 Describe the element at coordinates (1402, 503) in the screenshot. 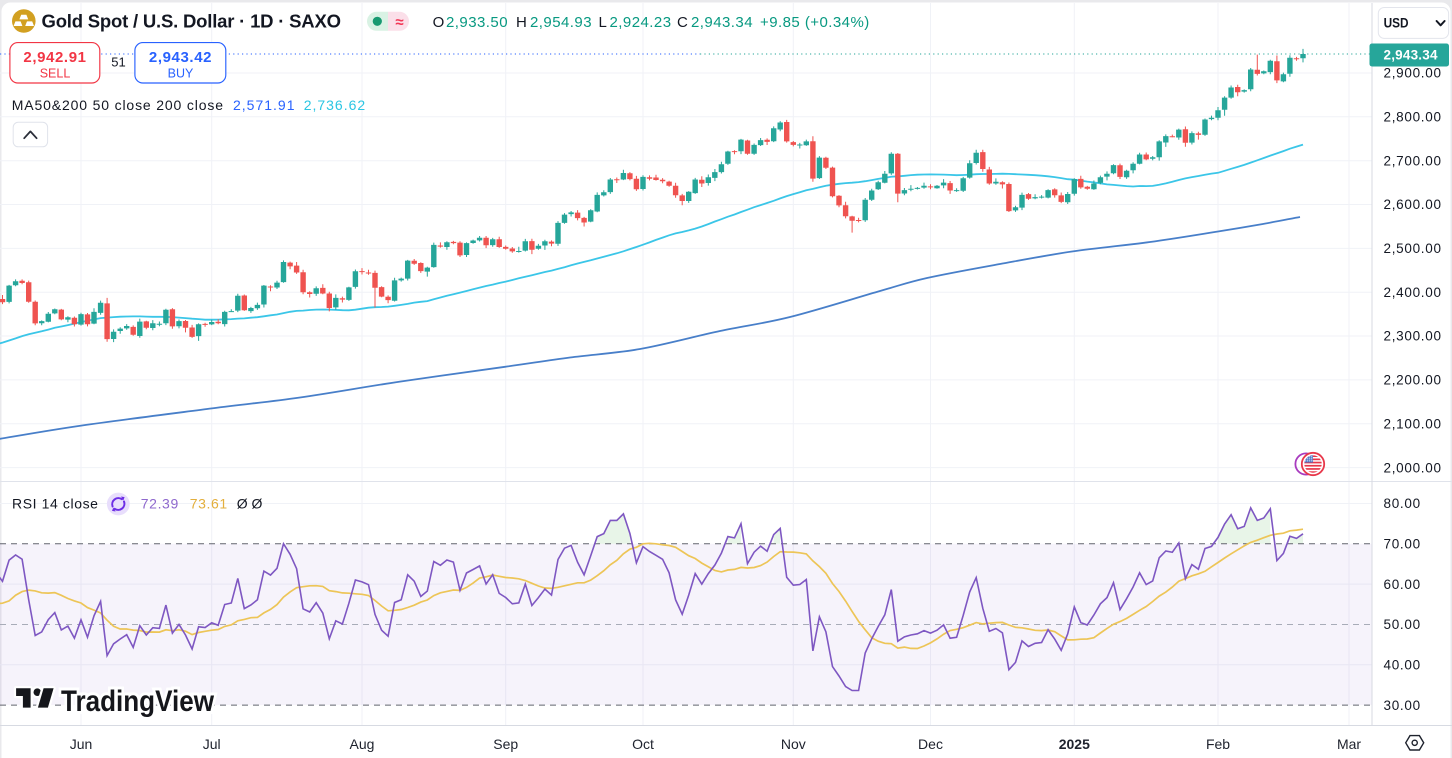

I see `svg-text: 80.00` at that location.